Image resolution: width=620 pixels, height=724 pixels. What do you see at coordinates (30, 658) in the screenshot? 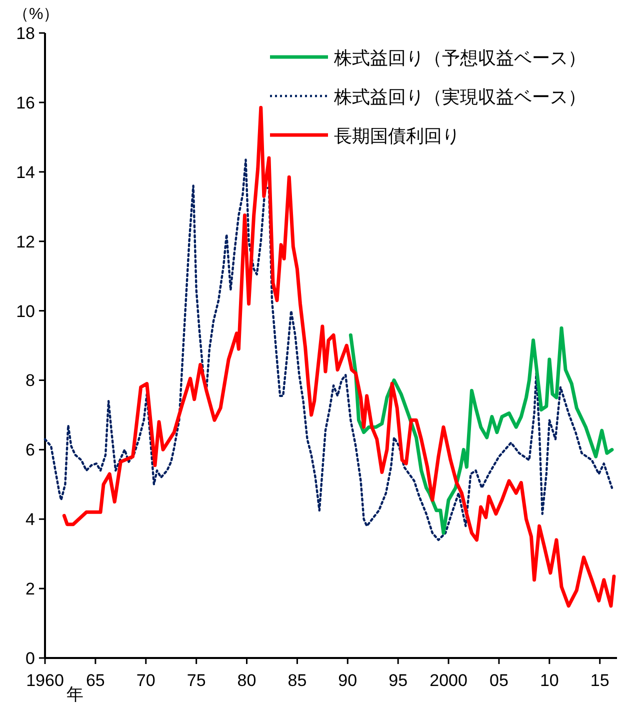
I see `y-tick-label: 0` at bounding box center [30, 658].